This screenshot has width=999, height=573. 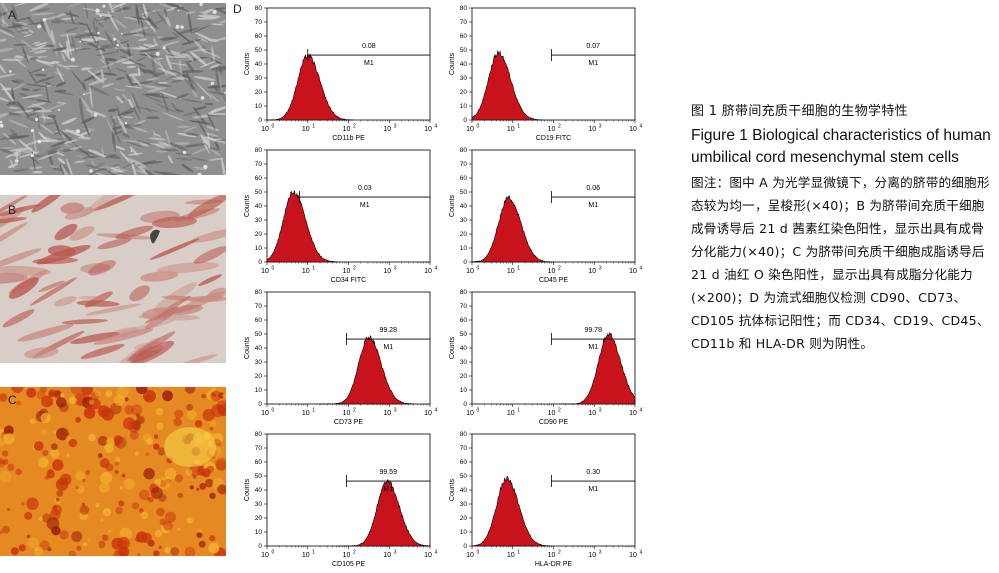 I want to click on micrograph-spindle-cells, so click(x=113, y=89).